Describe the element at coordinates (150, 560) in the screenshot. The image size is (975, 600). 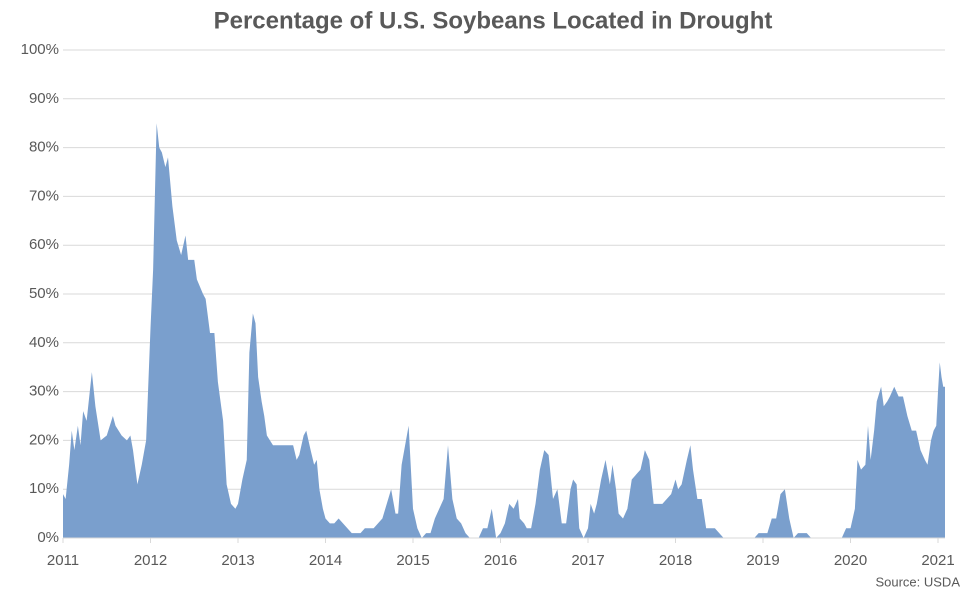
I see `x-tick-label: 2012` at that location.